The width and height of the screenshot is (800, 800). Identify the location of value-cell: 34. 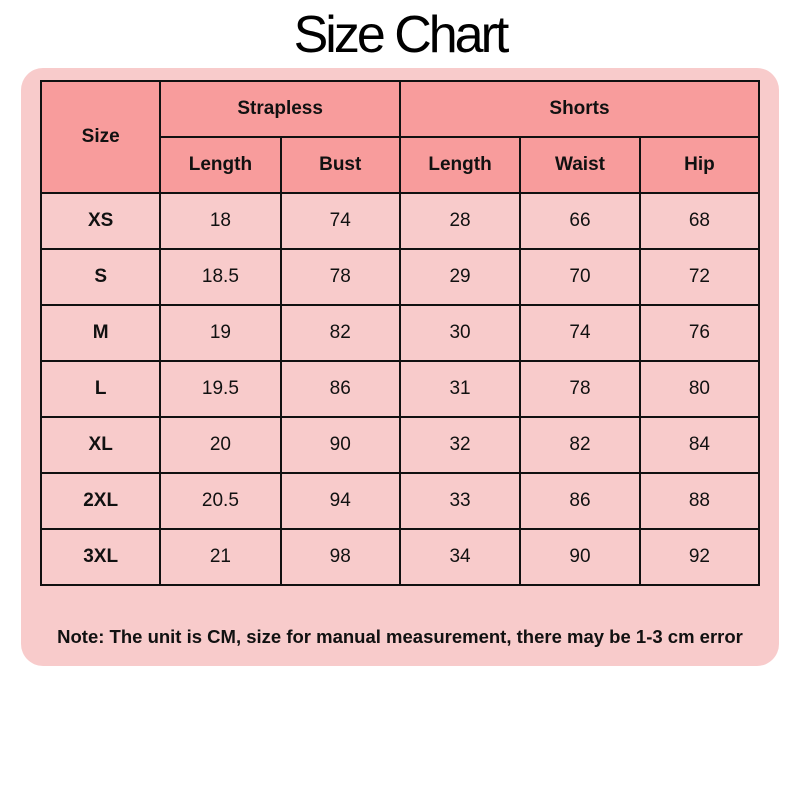
(460, 557).